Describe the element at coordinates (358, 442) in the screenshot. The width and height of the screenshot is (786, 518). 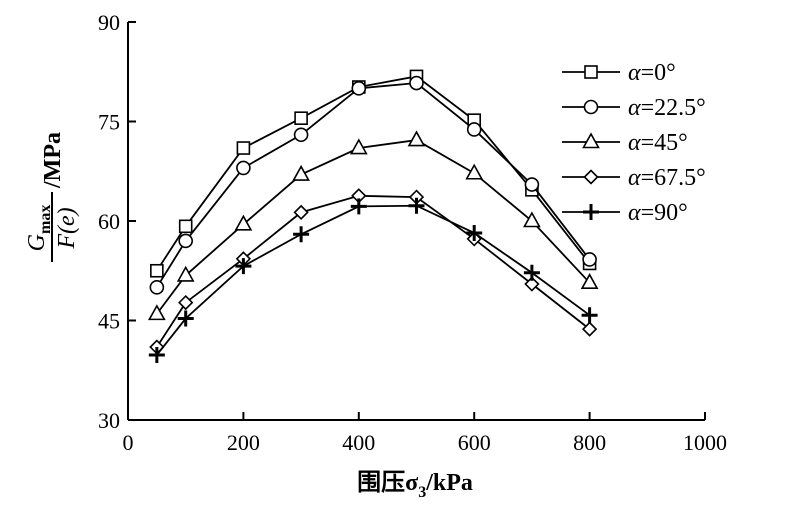
I see `x-tick-label: 400` at that location.